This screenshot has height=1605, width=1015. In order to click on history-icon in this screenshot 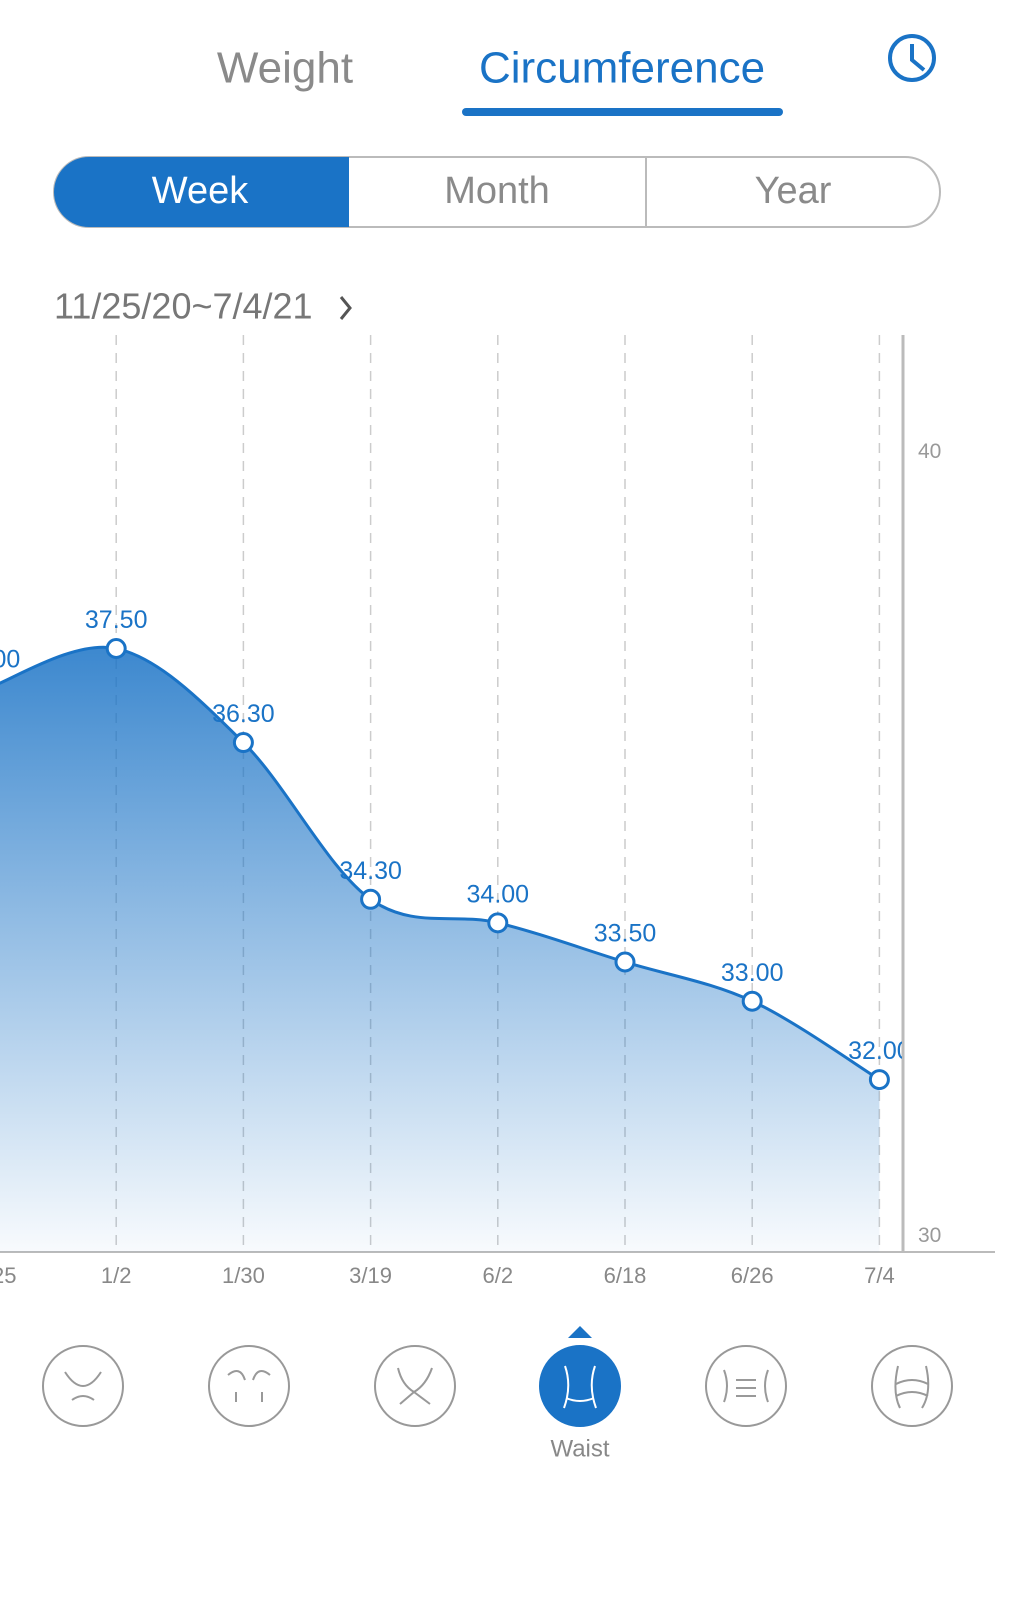, I will do `click(912, 58)`.